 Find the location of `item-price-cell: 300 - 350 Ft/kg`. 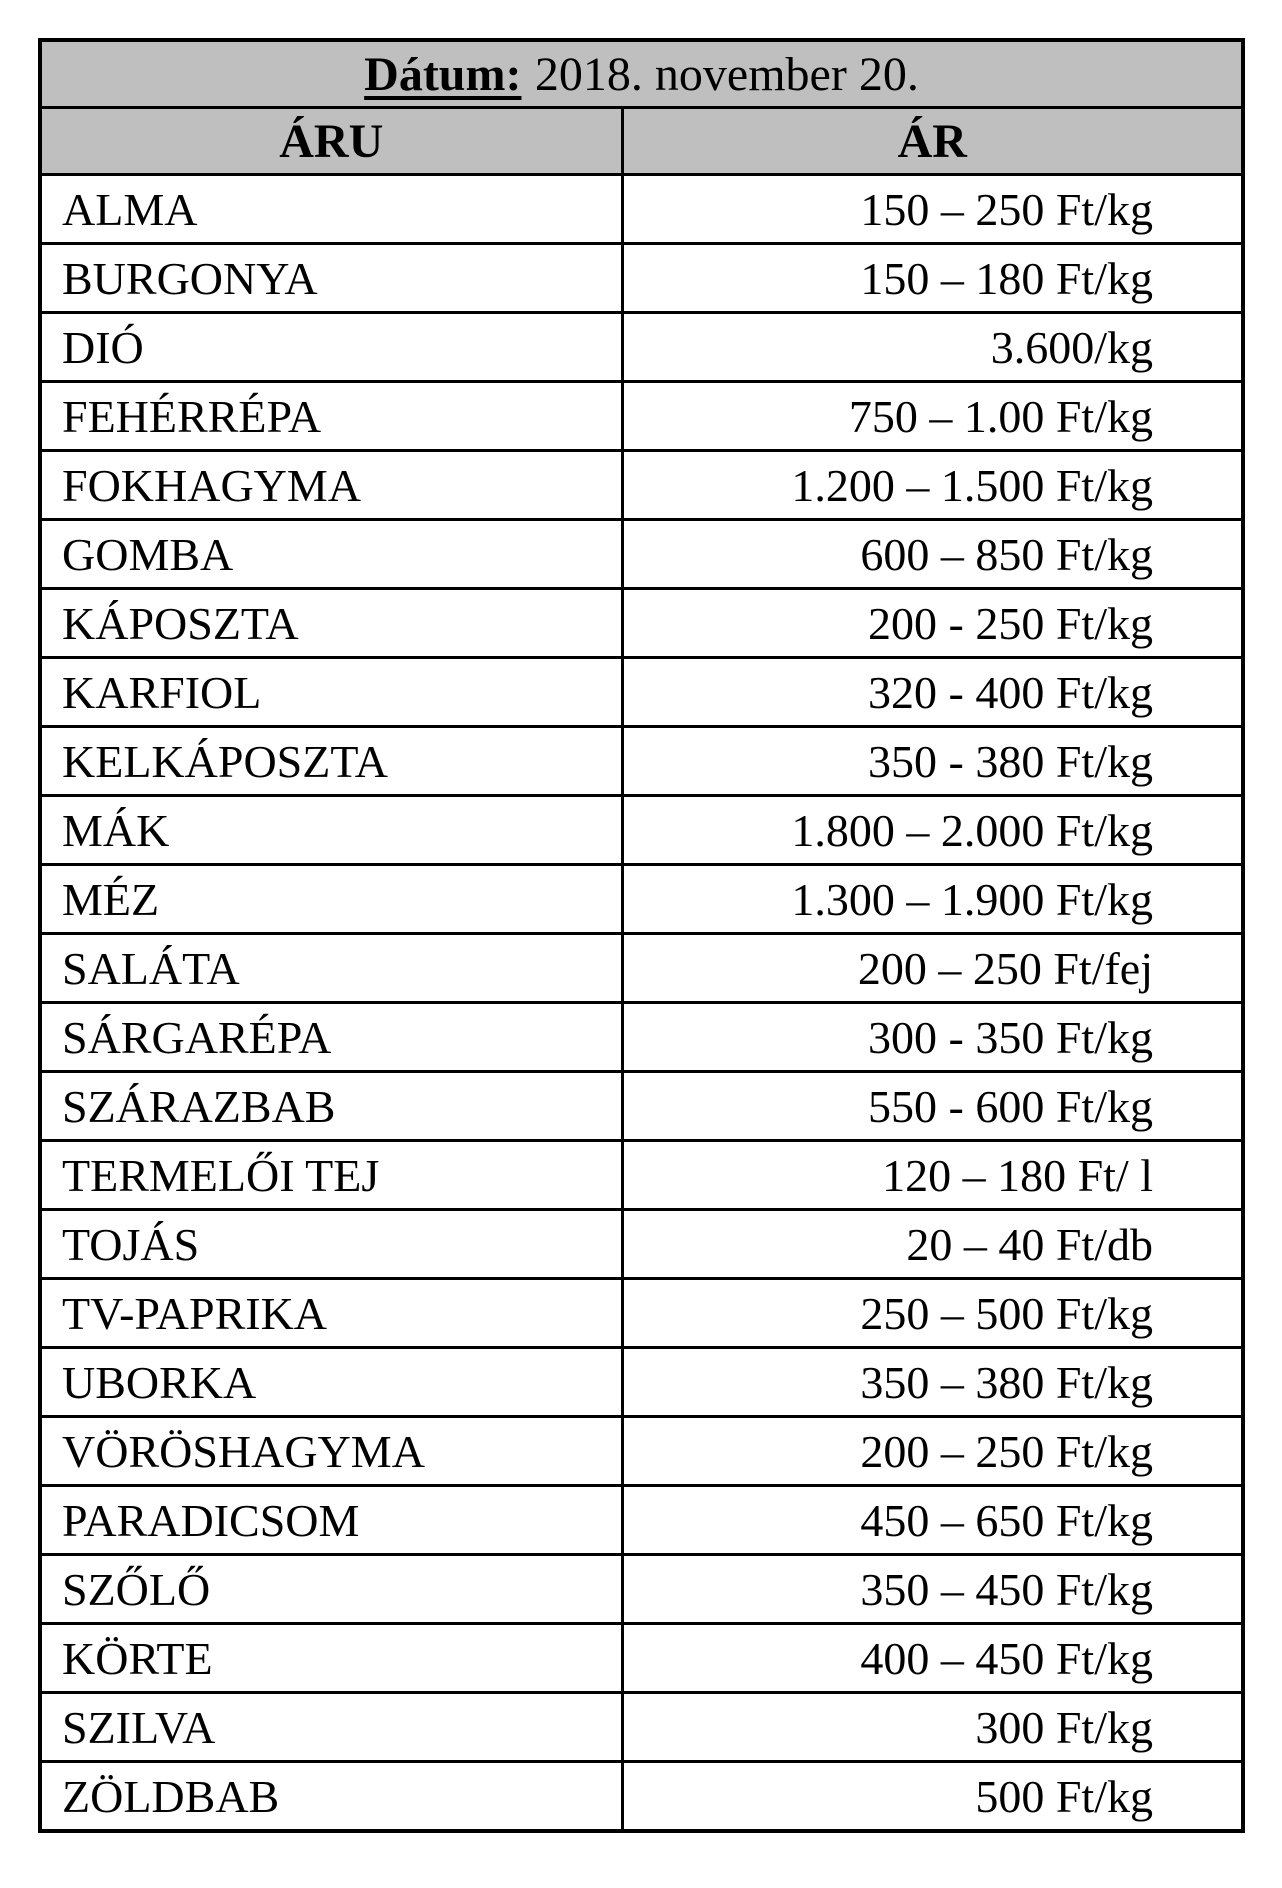

item-price-cell: 300 - 350 Ft/kg is located at coordinates (932, 1037).